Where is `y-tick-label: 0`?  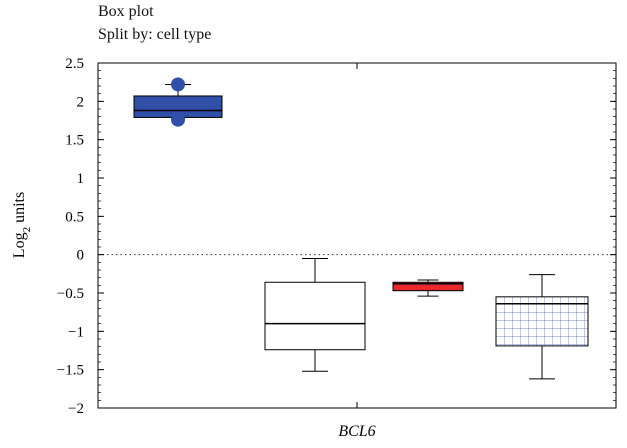
y-tick-label: 0 is located at coordinates (81, 256).